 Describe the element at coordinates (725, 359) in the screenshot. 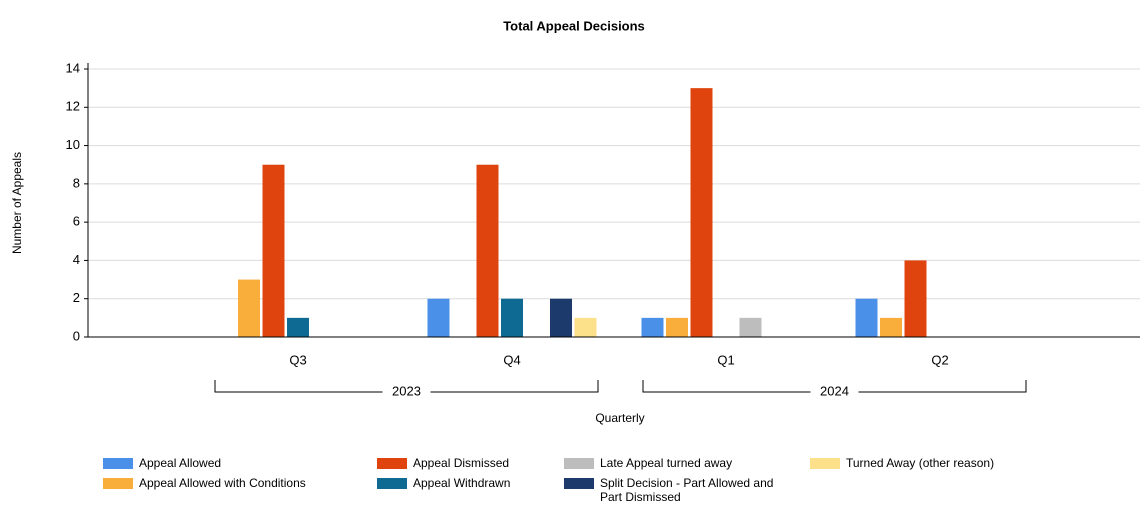

I see `x-tick-label: Q1` at that location.